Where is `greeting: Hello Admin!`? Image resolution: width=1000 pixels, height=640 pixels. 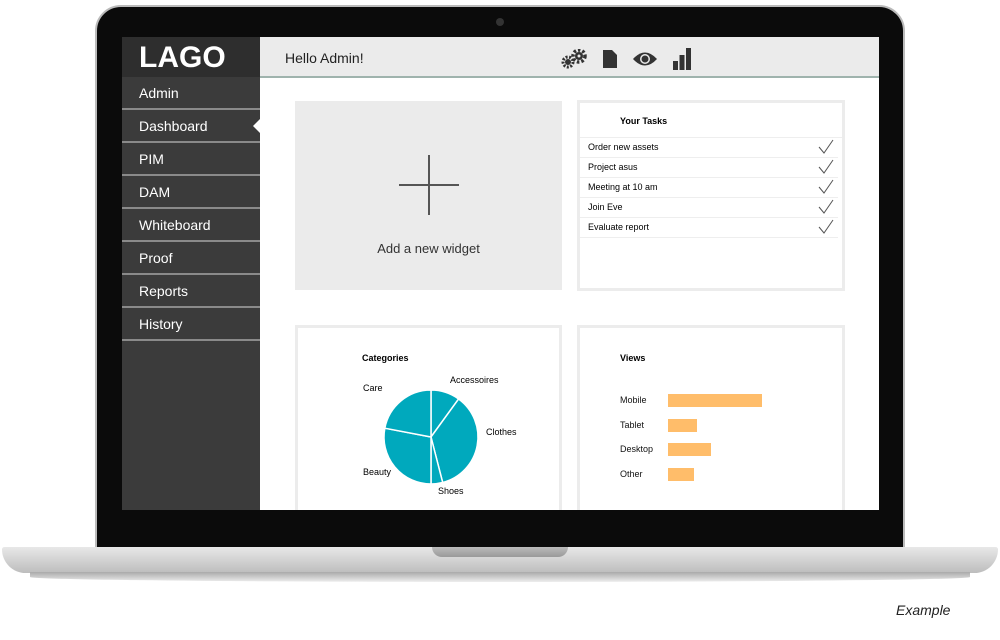 greeting: Hello Admin! is located at coordinates (324, 58).